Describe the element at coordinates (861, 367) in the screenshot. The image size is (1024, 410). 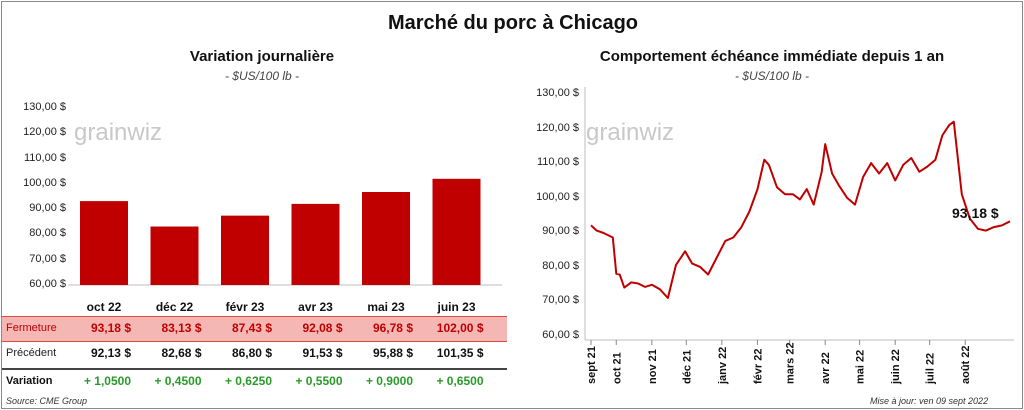
I see `x-tick-label: mai 22` at that location.